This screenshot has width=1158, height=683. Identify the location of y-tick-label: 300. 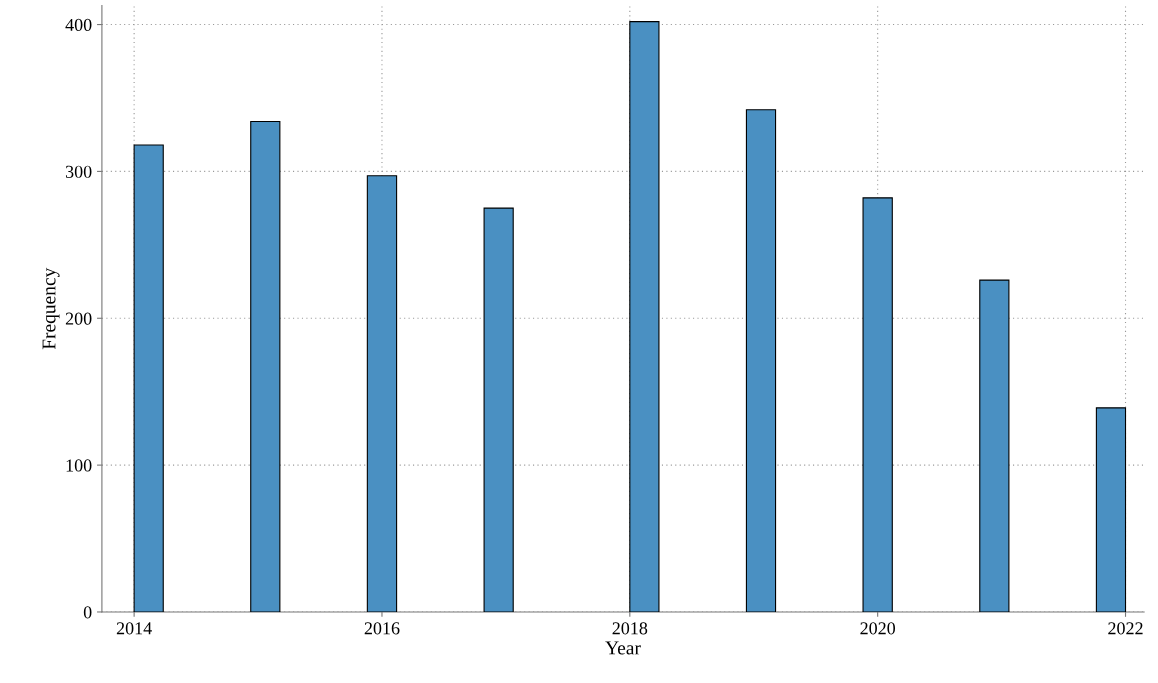
(78, 171).